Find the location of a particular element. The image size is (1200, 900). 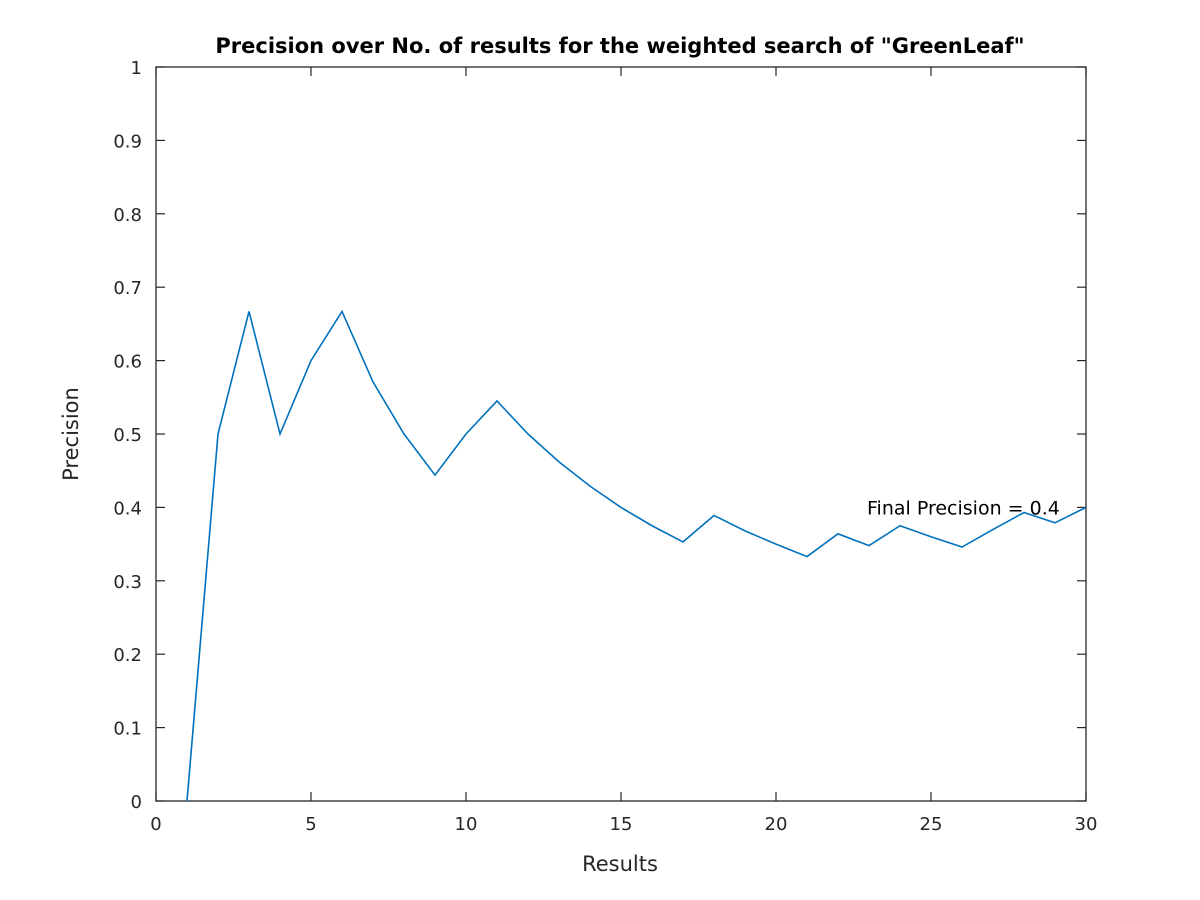

y-tick-label: 0.5 is located at coordinates (127, 435).